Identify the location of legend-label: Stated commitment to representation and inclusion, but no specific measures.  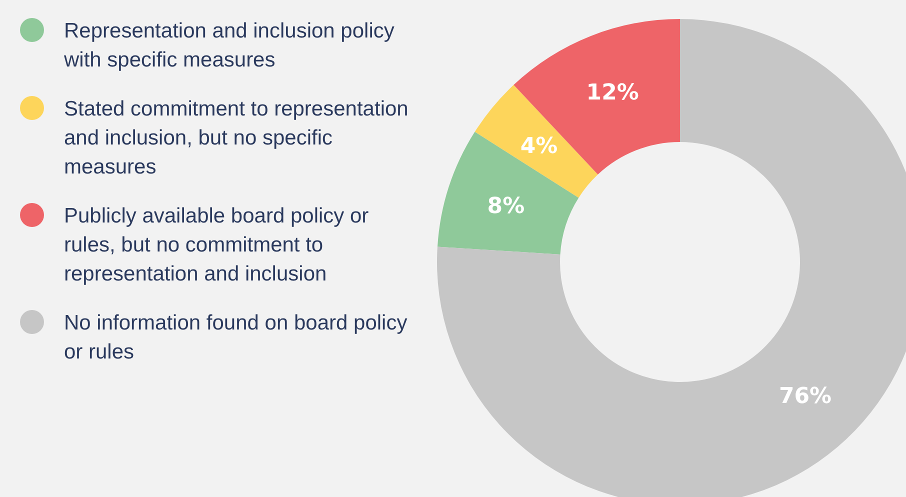
(236, 137).